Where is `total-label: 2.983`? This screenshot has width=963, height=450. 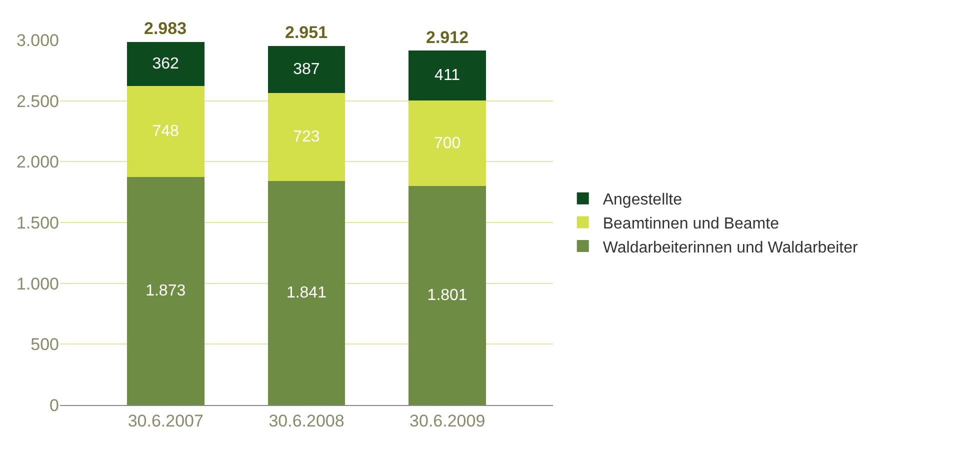
total-label: 2.983 is located at coordinates (165, 28).